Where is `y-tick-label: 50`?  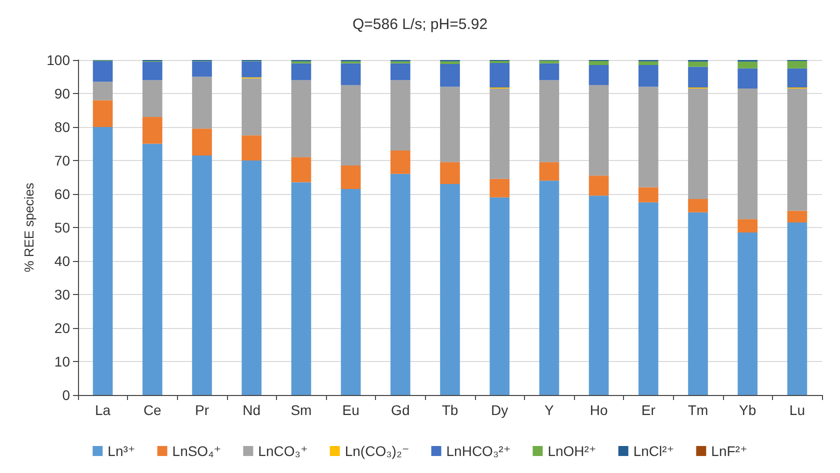 y-tick-label: 50 is located at coordinates (62, 228).